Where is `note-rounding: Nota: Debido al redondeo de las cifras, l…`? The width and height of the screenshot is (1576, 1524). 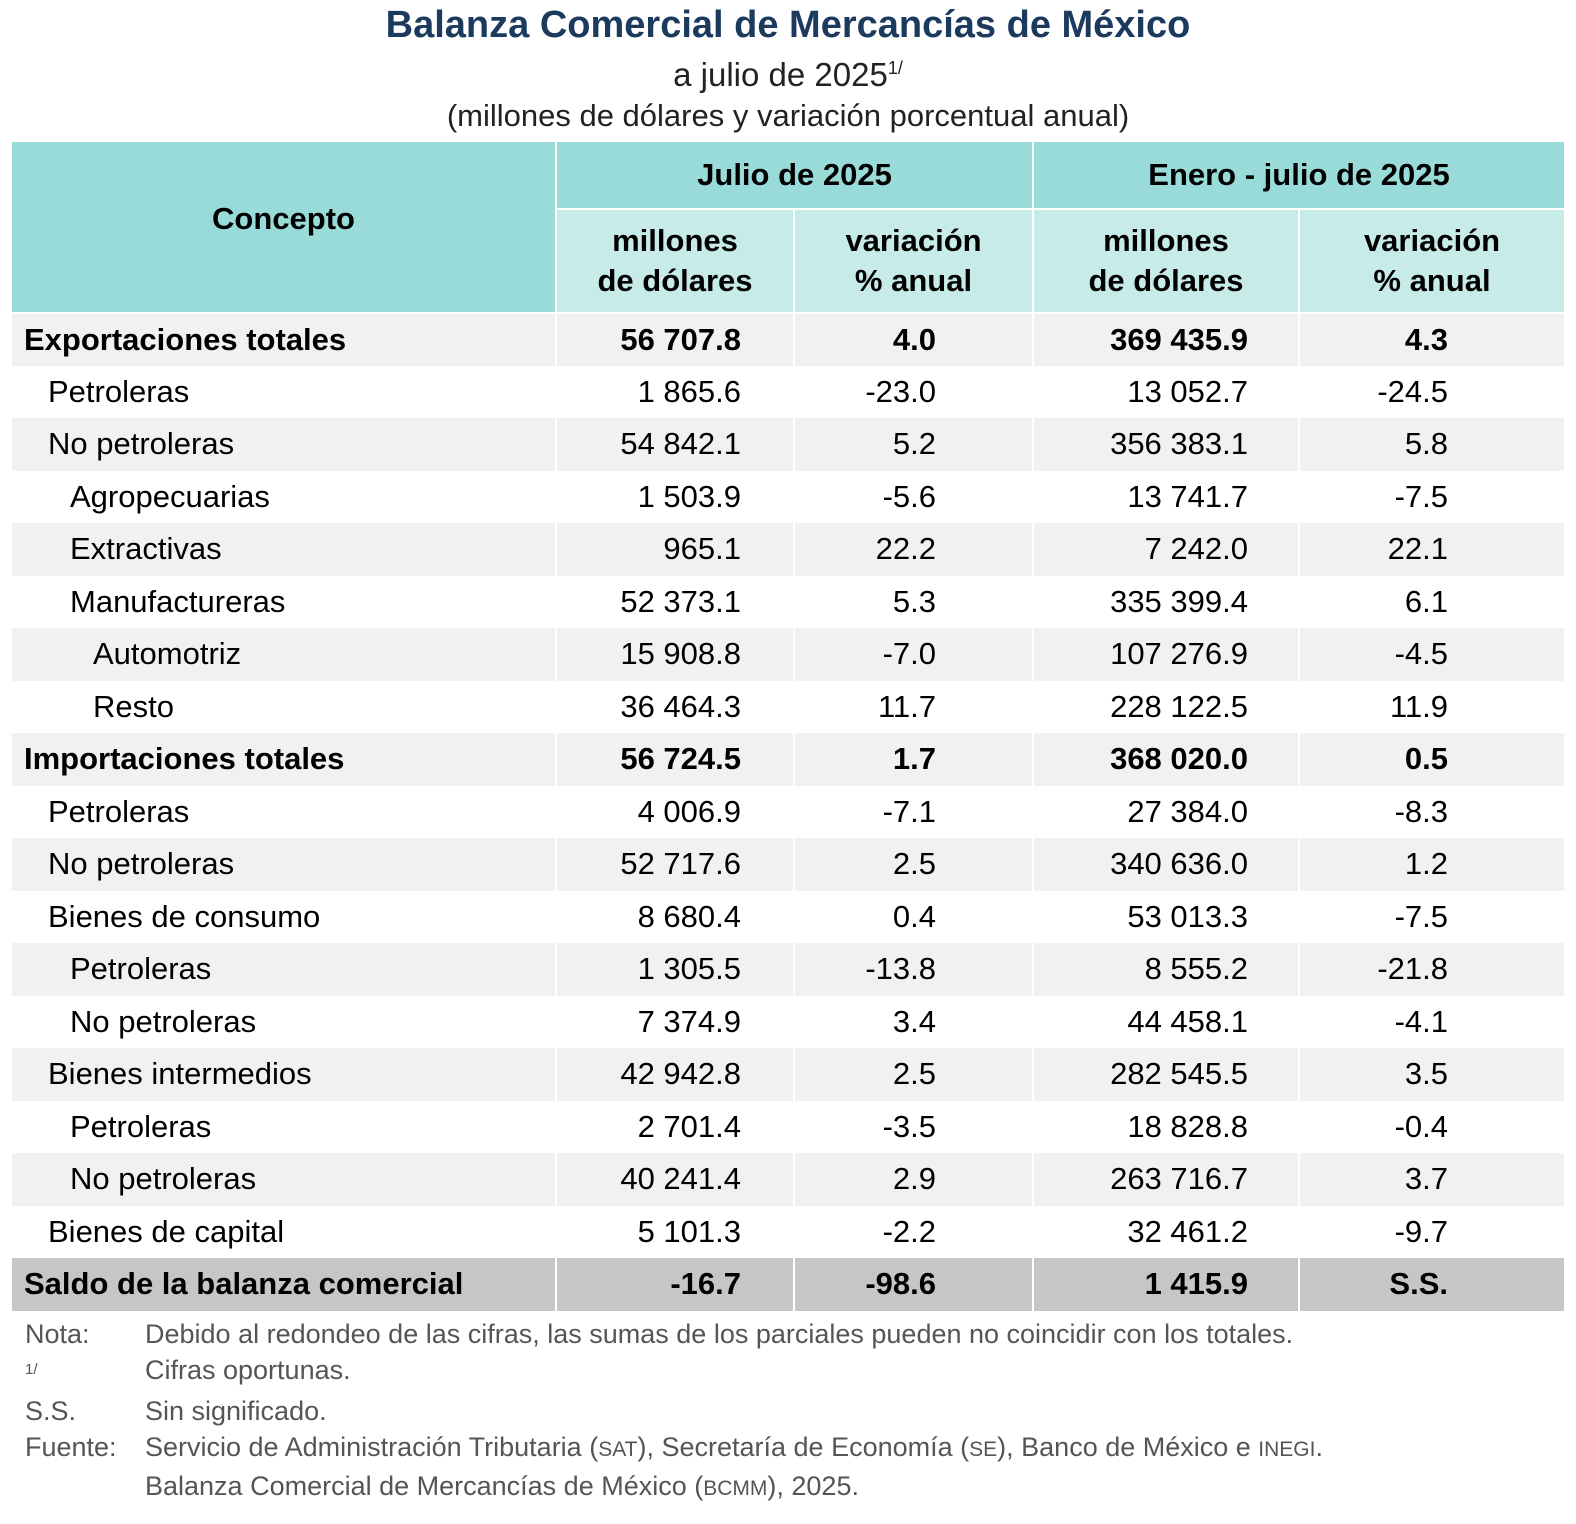 note-rounding: Nota: Debido al redondeo de las cifras, l… is located at coordinates (659, 1334).